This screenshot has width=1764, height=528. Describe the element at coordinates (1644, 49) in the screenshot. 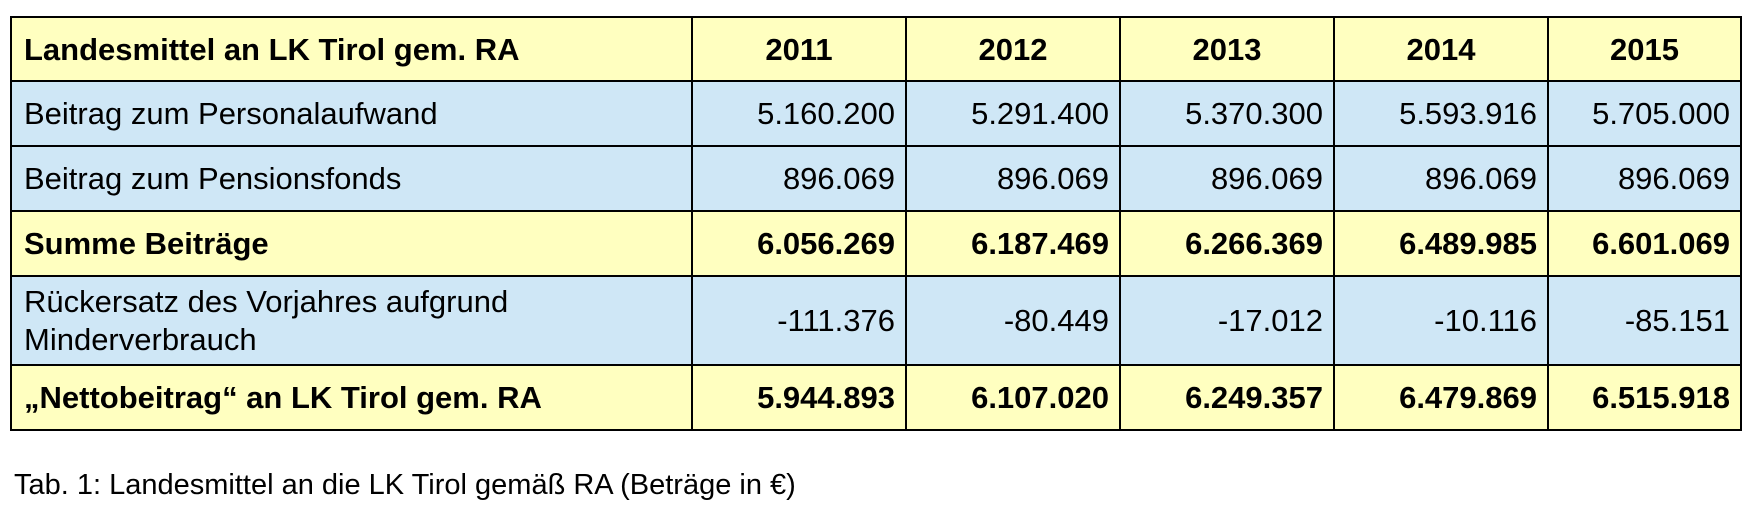

I see `header-year-2015: 2015` at that location.